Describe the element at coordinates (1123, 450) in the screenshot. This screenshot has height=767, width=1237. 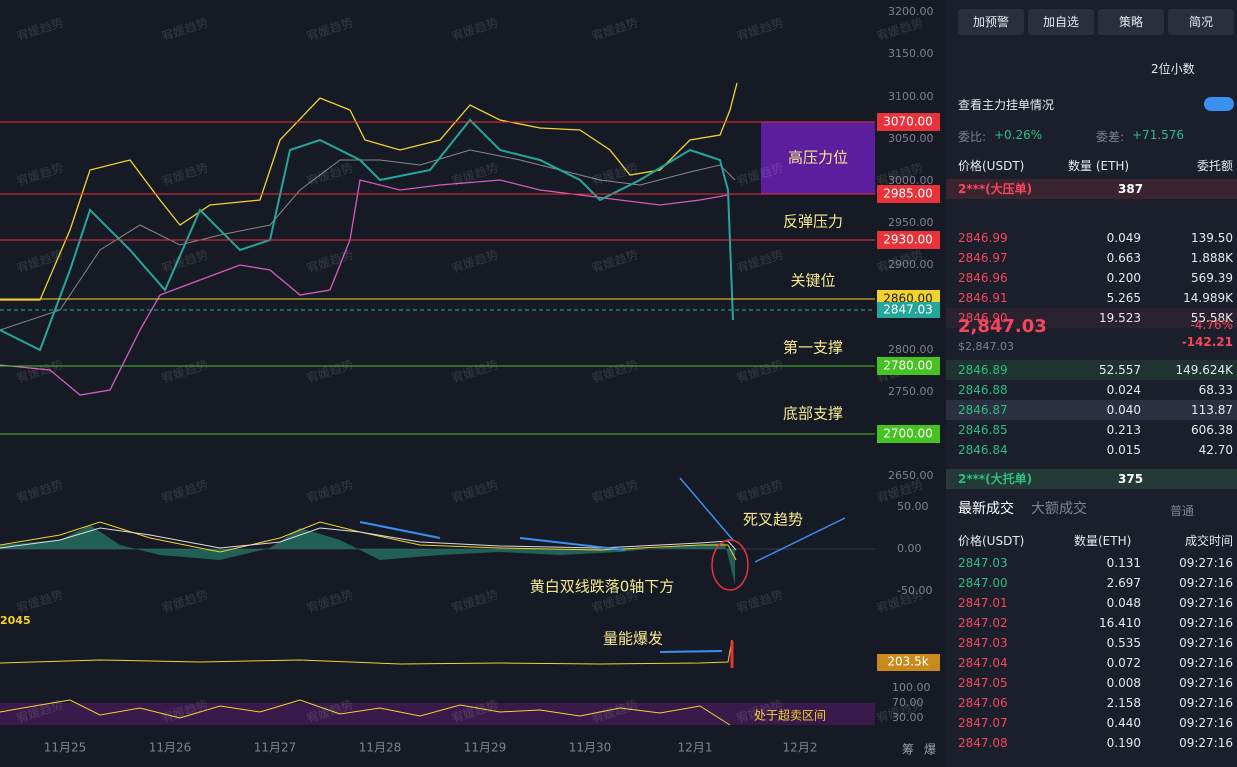
I see `cell: 0.015` at that location.